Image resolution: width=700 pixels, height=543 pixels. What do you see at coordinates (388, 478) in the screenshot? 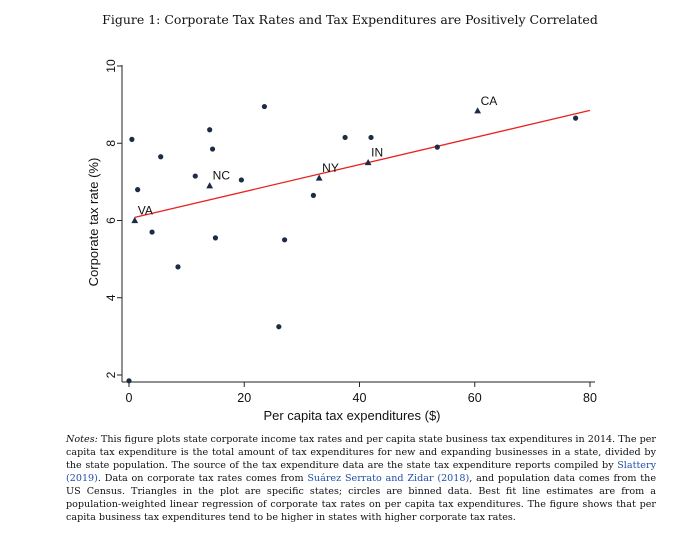
I see `citation-suarez-serrato-zidar: Suárez Serrato and Zidar (2018)` at bounding box center [388, 478].